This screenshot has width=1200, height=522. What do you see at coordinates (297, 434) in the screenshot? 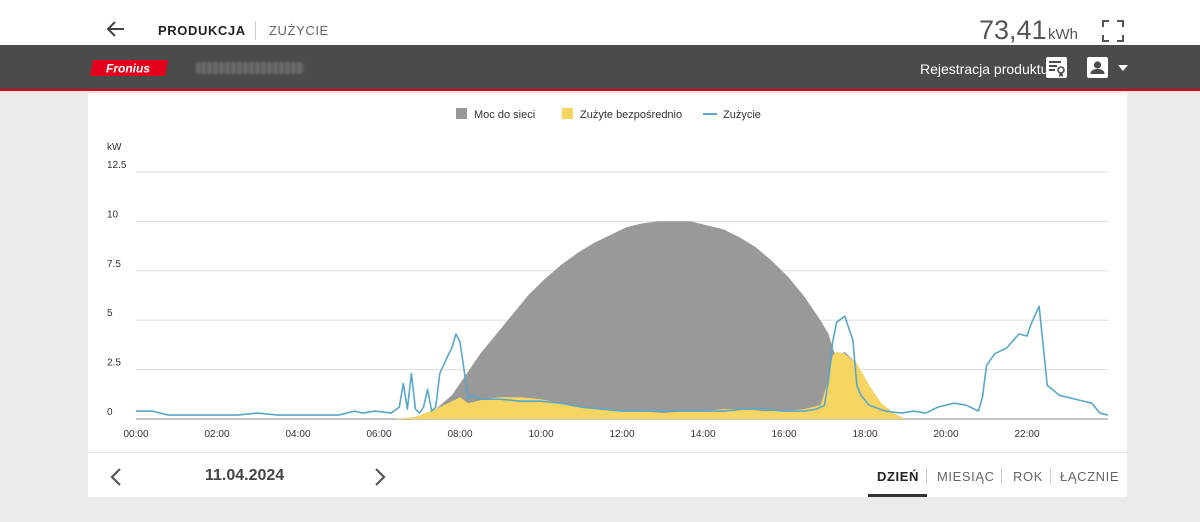
I see `x-tick-label: 04:00` at bounding box center [297, 434].